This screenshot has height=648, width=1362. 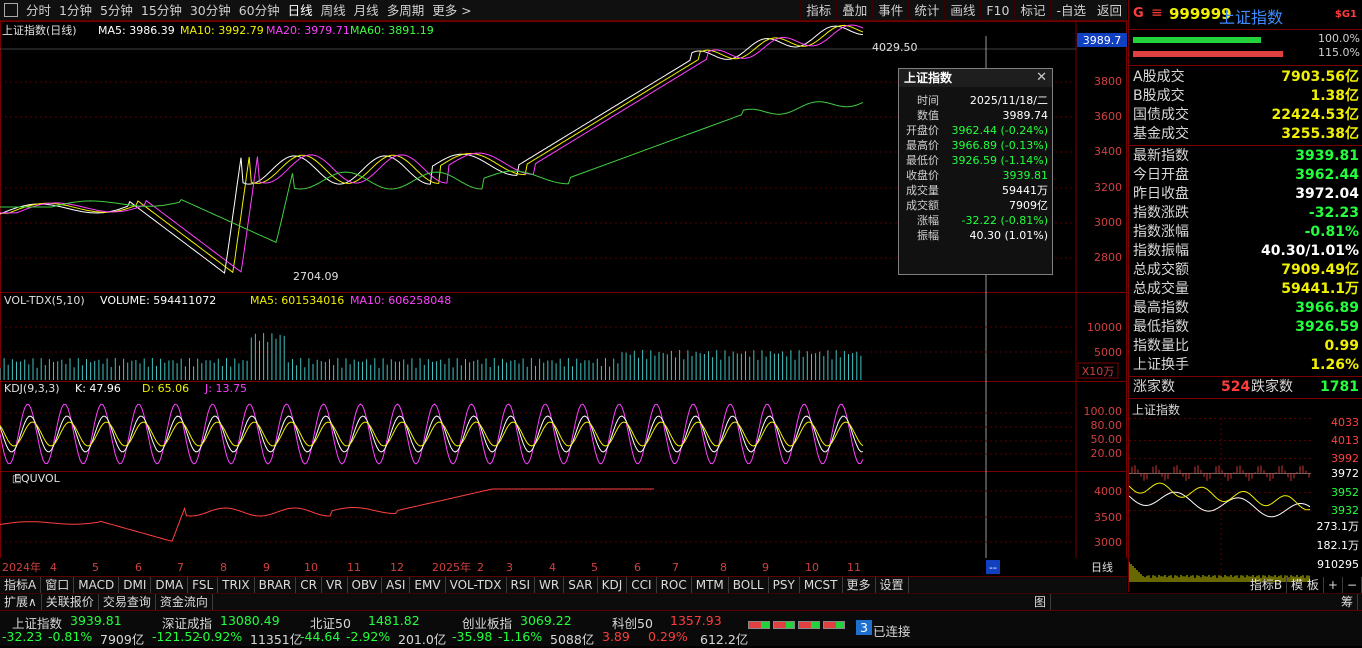 I want to click on indicator-tab: OBV, so click(x=365, y=585).